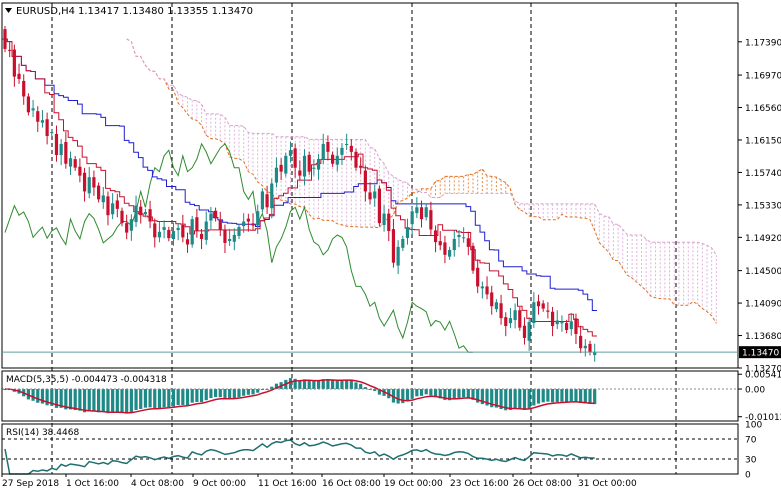 The image size is (781, 498). I want to click on current-price-label: 1.13470, so click(760, 354).